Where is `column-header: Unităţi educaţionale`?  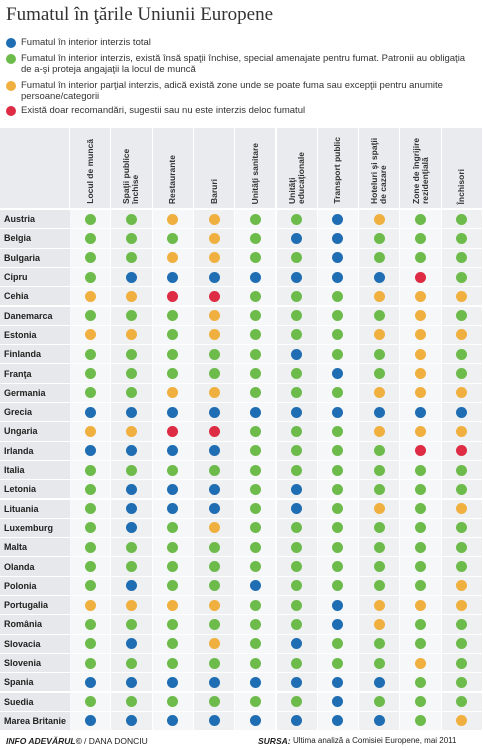
column-header: Unităţi educaţionale is located at coordinates (297, 168).